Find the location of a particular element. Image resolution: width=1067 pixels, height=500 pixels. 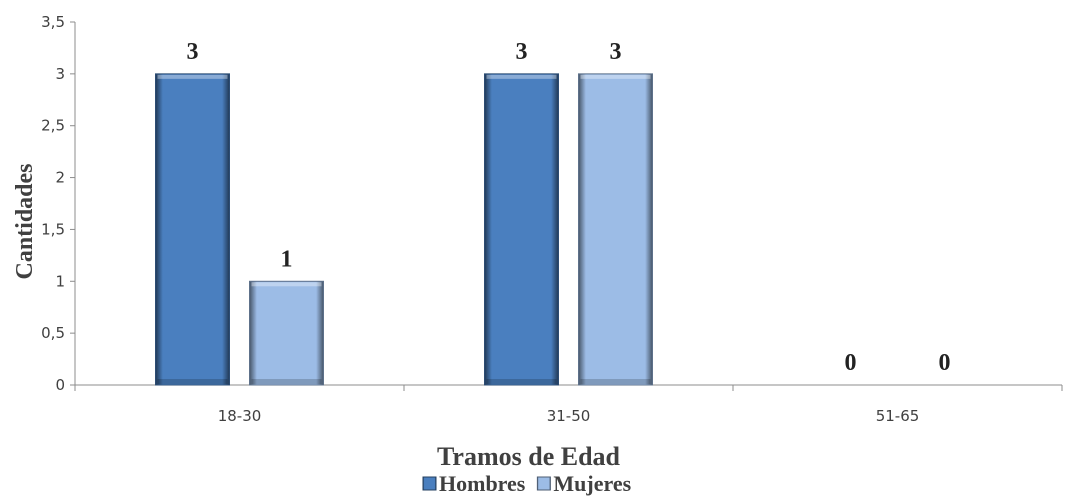

y-tick-label: 3,5 is located at coordinates (53, 22).